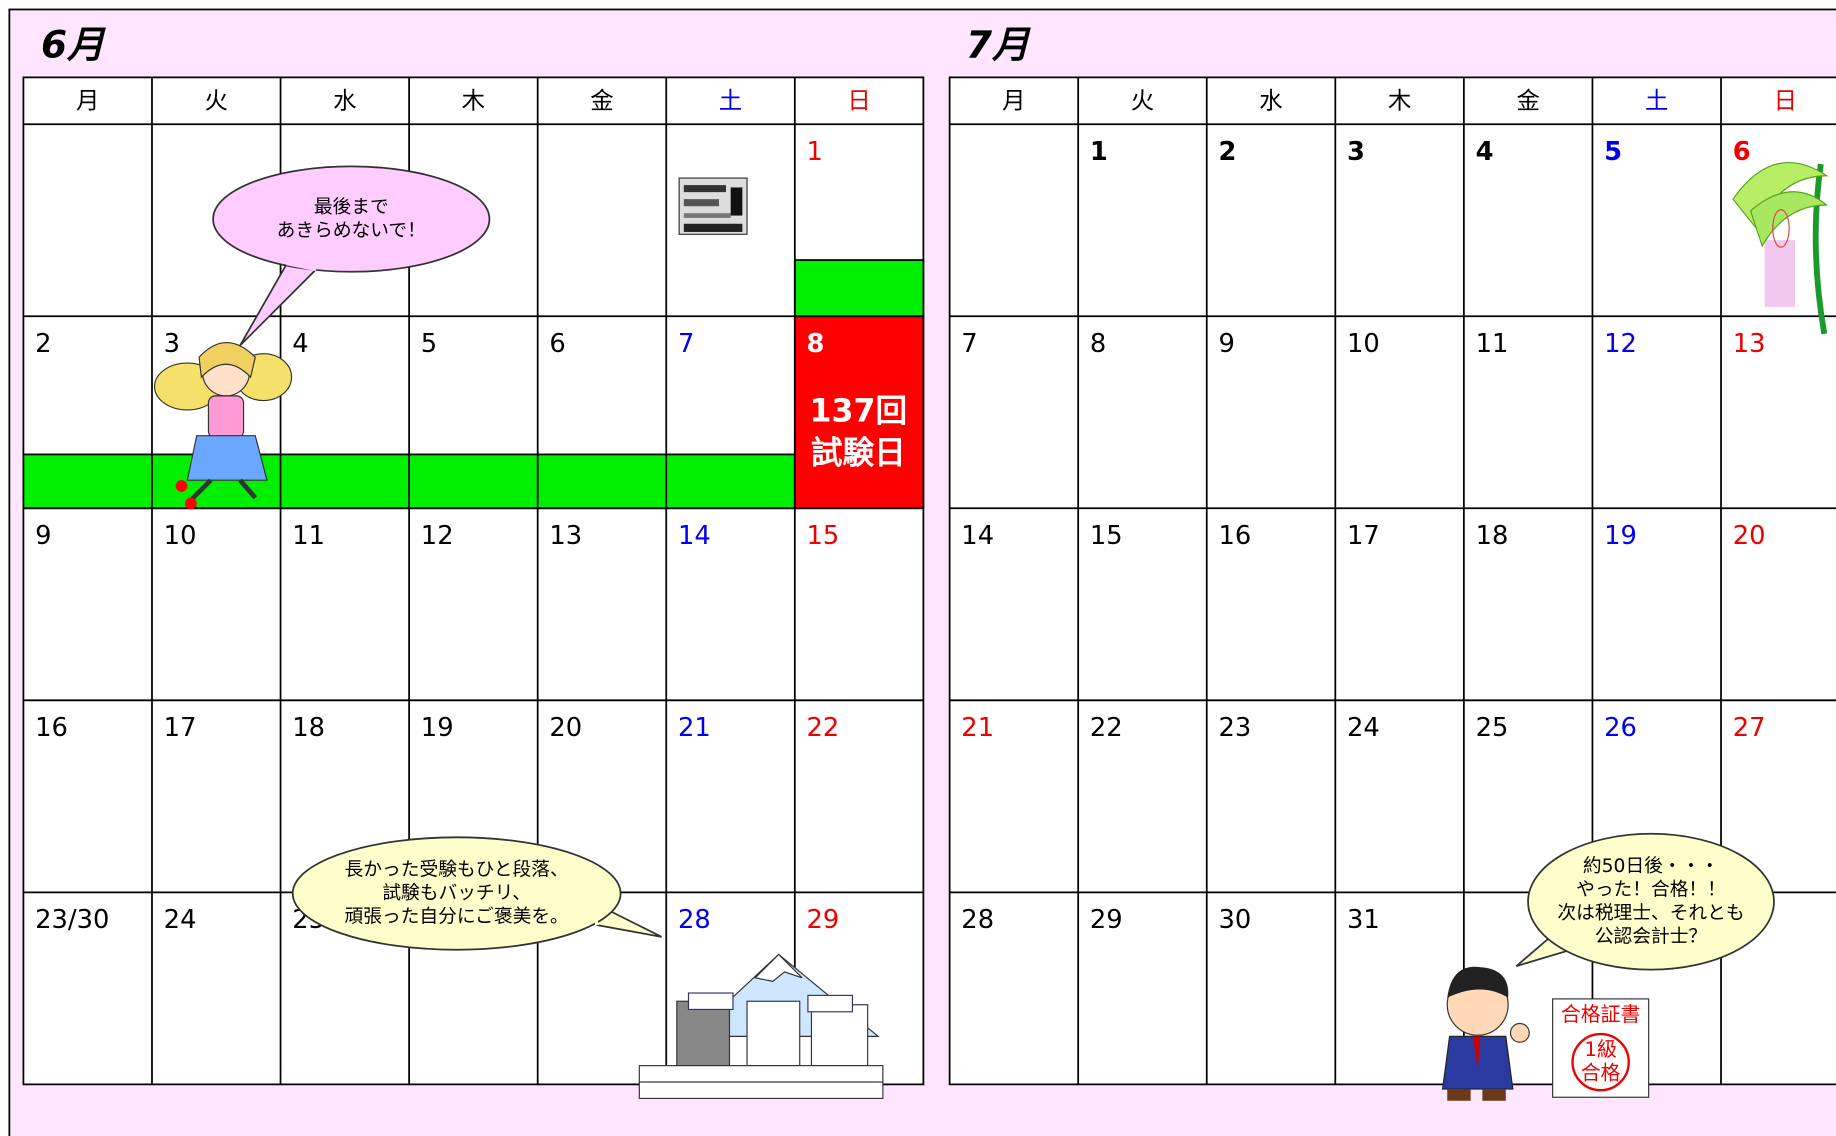 This screenshot has height=1136, width=1836. Describe the element at coordinates (858, 411) in the screenshot. I see `exam-label: 137回` at that location.